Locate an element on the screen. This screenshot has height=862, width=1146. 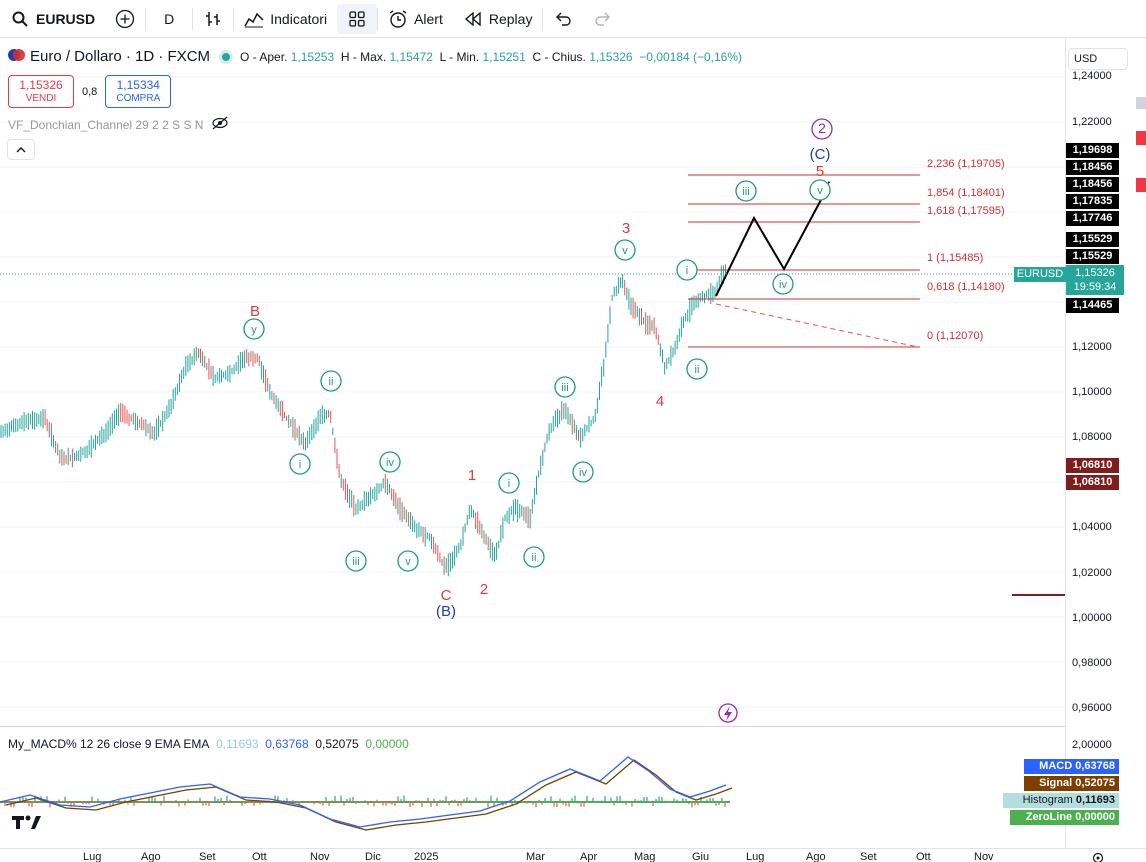
wave-label-four: 4 is located at coordinates (660, 401).